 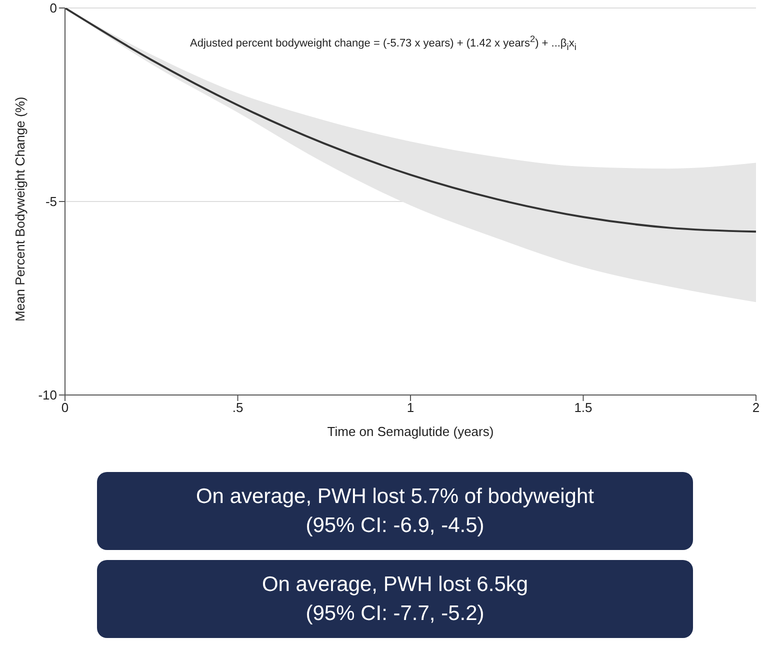 I want to click on x-tick-label: .5, so click(x=238, y=408).